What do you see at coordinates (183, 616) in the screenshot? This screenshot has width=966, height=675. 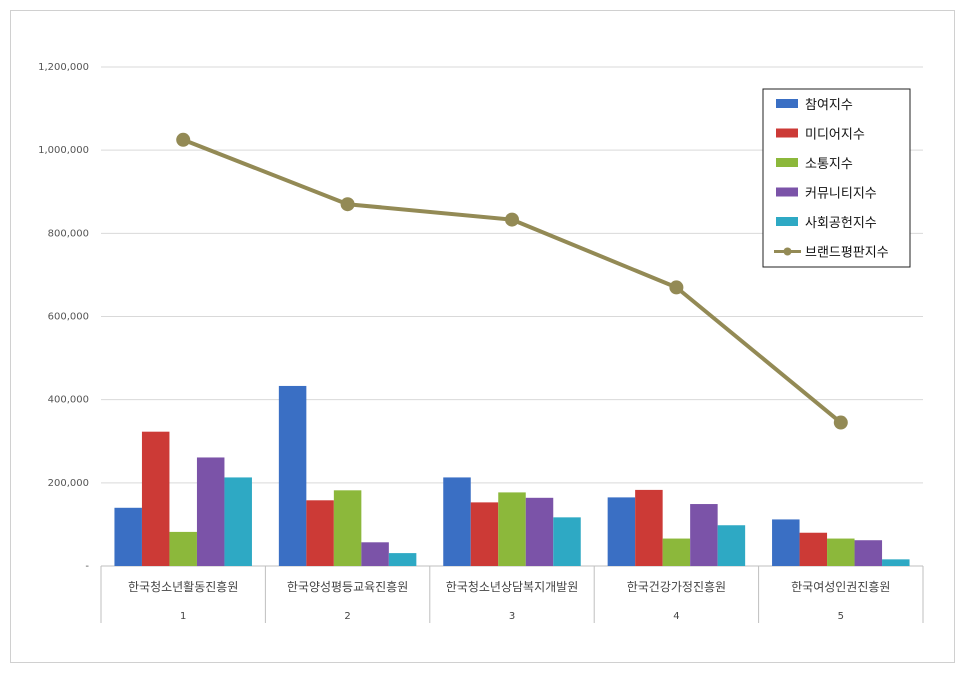 I see `x-category-number: 1` at bounding box center [183, 616].